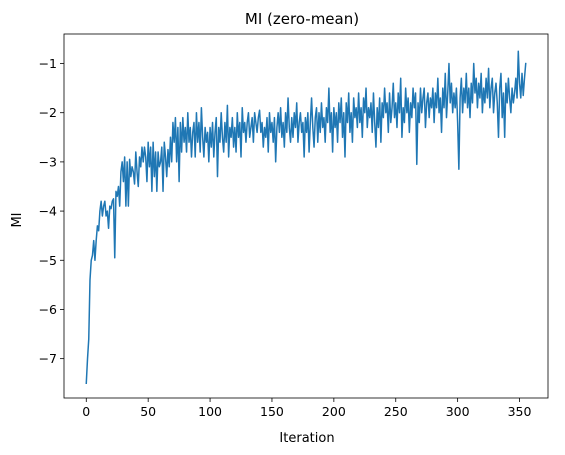 The image size is (565, 455). I want to click on y-axis-label: MI, so click(17, 219).